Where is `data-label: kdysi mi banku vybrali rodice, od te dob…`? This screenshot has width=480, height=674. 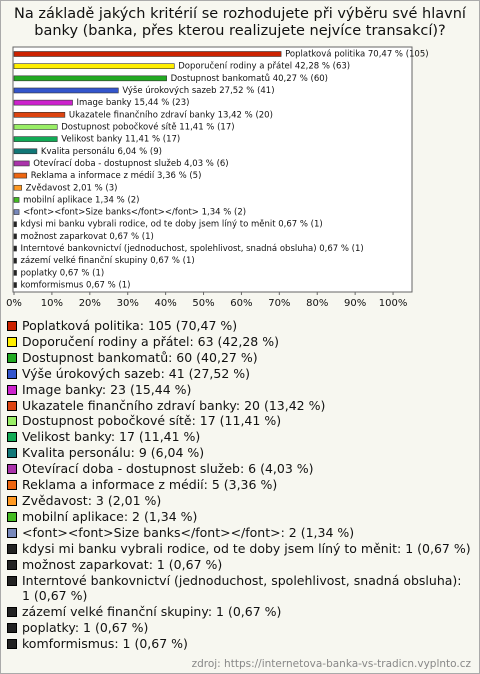 data-label: kdysi mi banku vybrali rodice, od te dob… is located at coordinates (172, 225).